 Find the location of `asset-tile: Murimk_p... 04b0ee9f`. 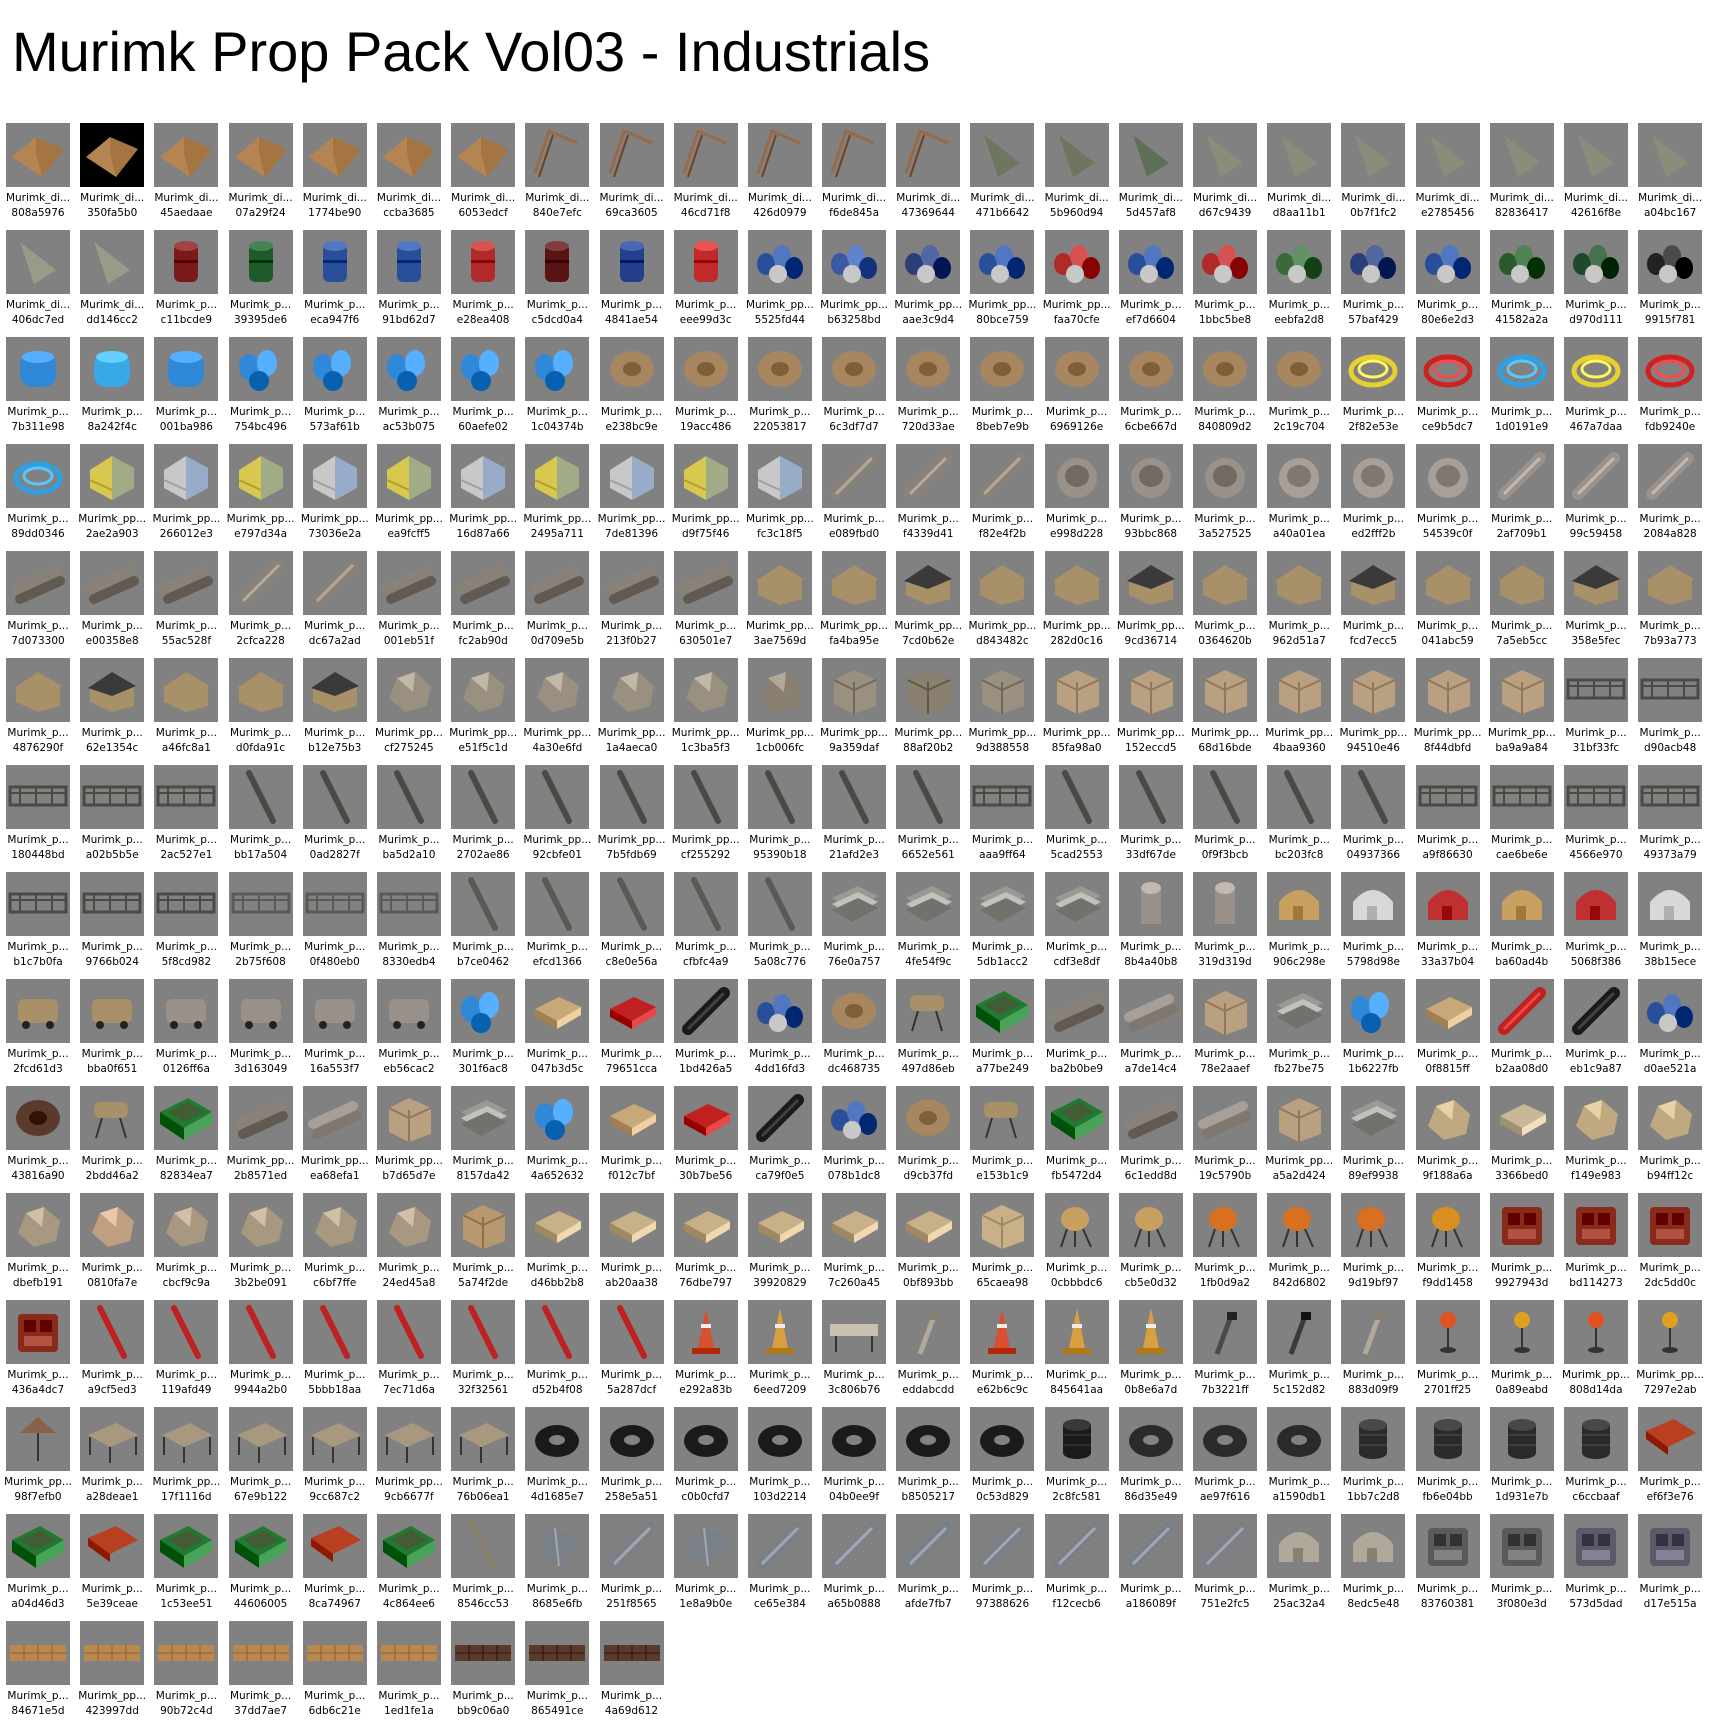

asset-tile: Murimk_p... 04b0ee9f is located at coordinates (858, 1460).